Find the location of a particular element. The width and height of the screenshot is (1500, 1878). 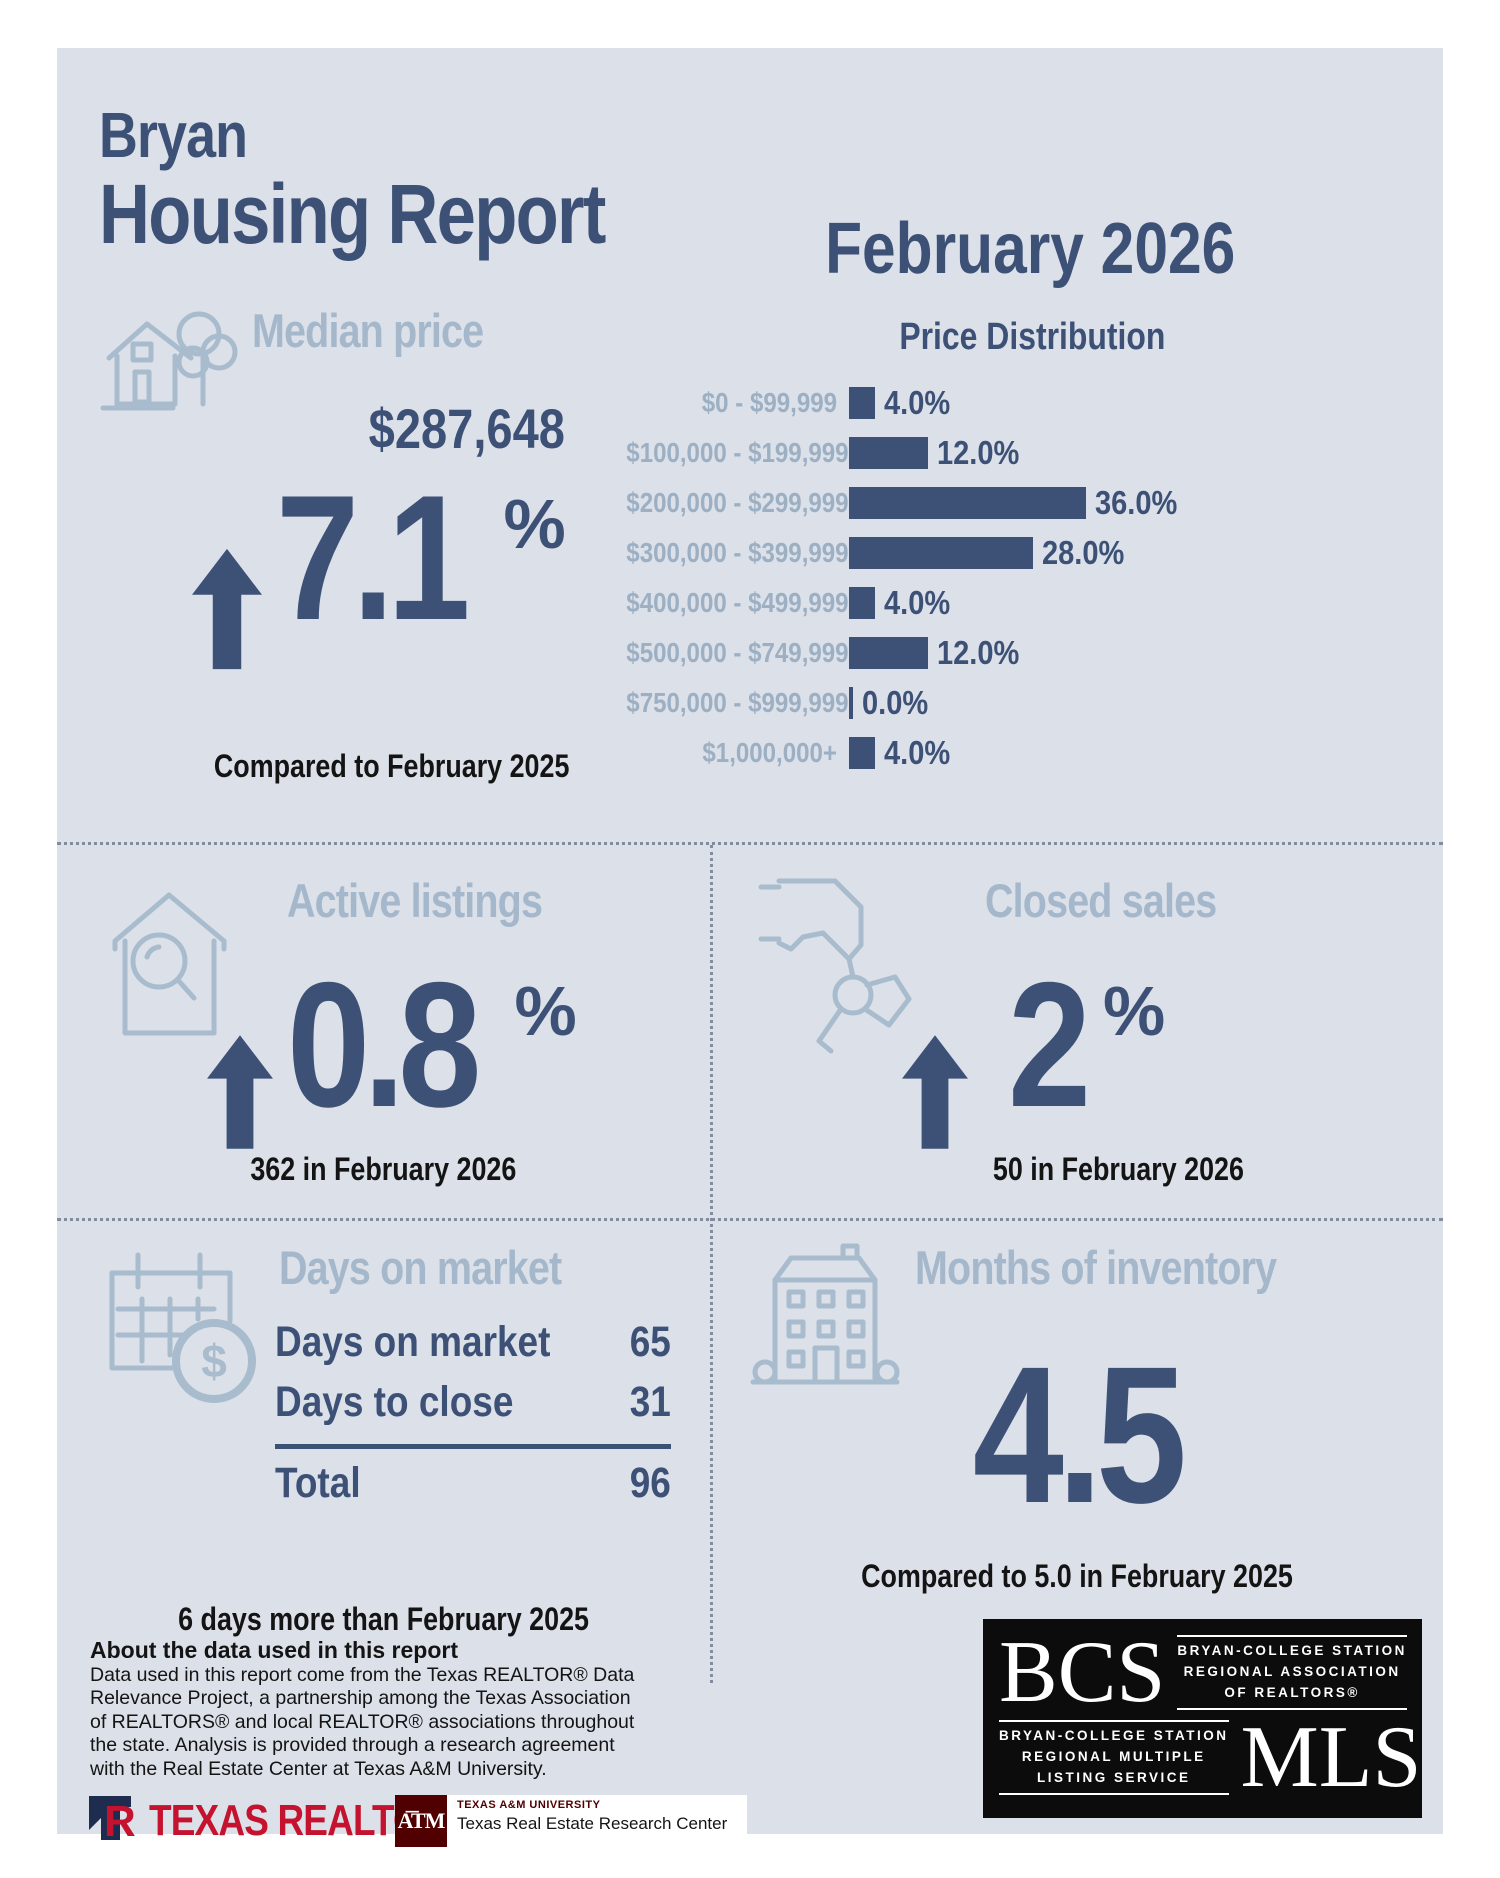

table-row: Days on market 65 is located at coordinates (473, 1348).